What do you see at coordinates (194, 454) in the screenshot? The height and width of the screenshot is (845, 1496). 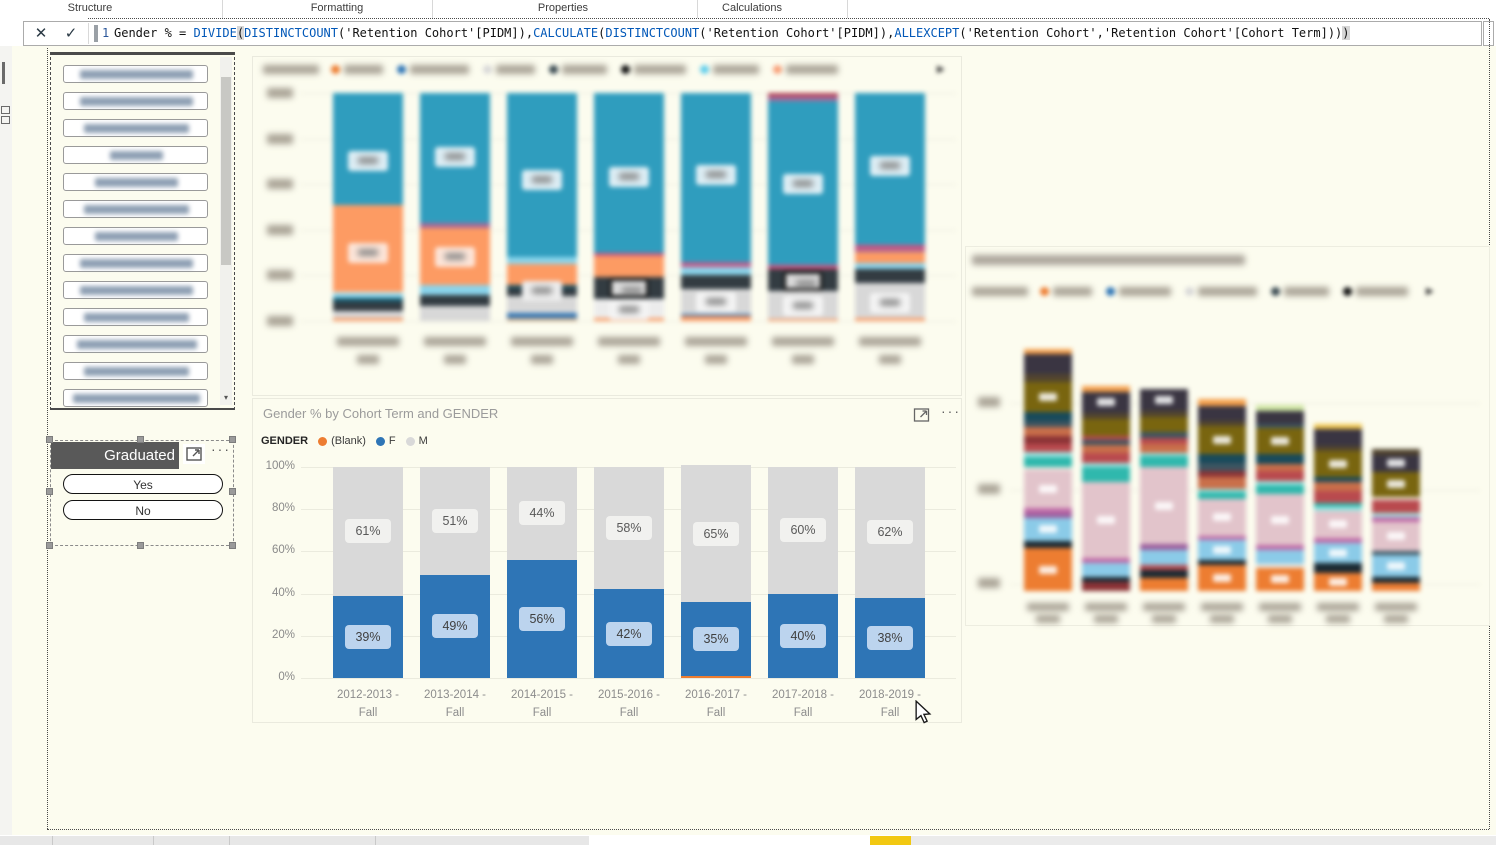 I see `focus-mode-icon` at bounding box center [194, 454].